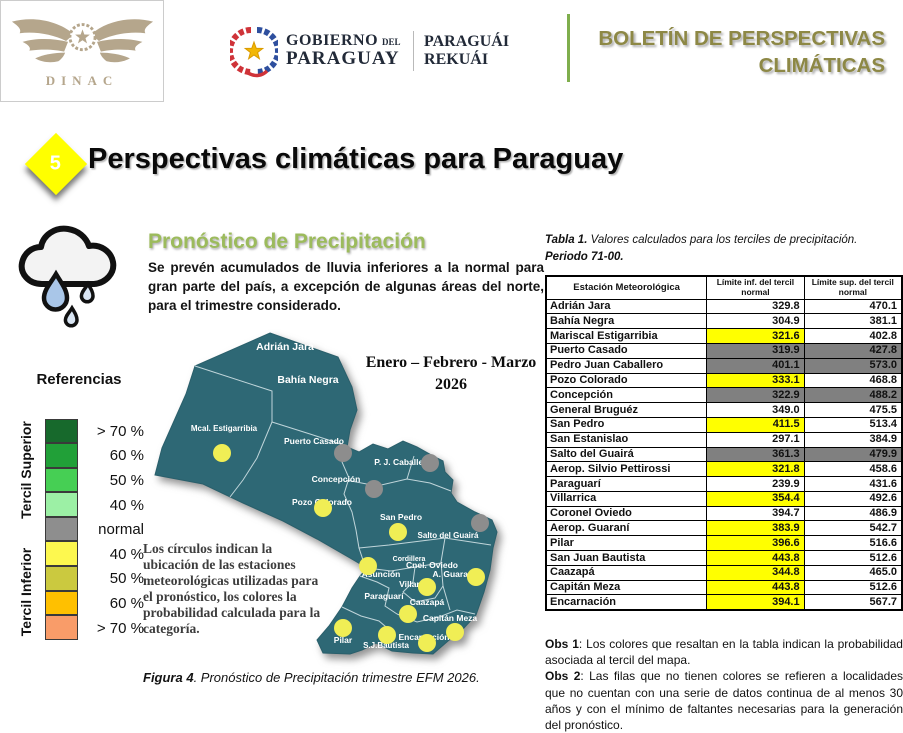  I want to click on map-region-label: Cordillera, so click(409, 559).